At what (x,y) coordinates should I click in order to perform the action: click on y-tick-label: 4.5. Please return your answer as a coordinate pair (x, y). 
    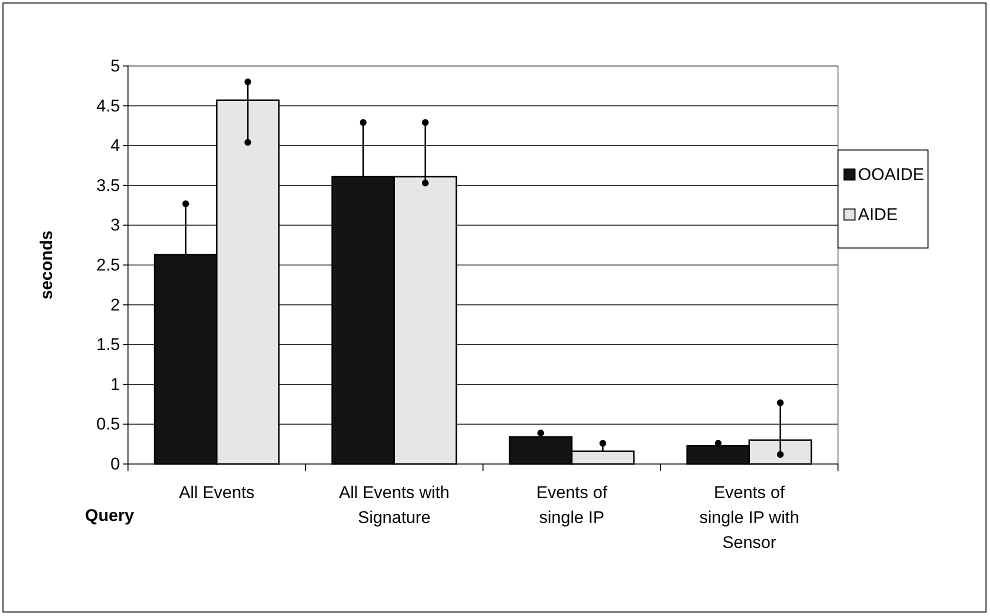
    Looking at the image, I should click on (108, 106).